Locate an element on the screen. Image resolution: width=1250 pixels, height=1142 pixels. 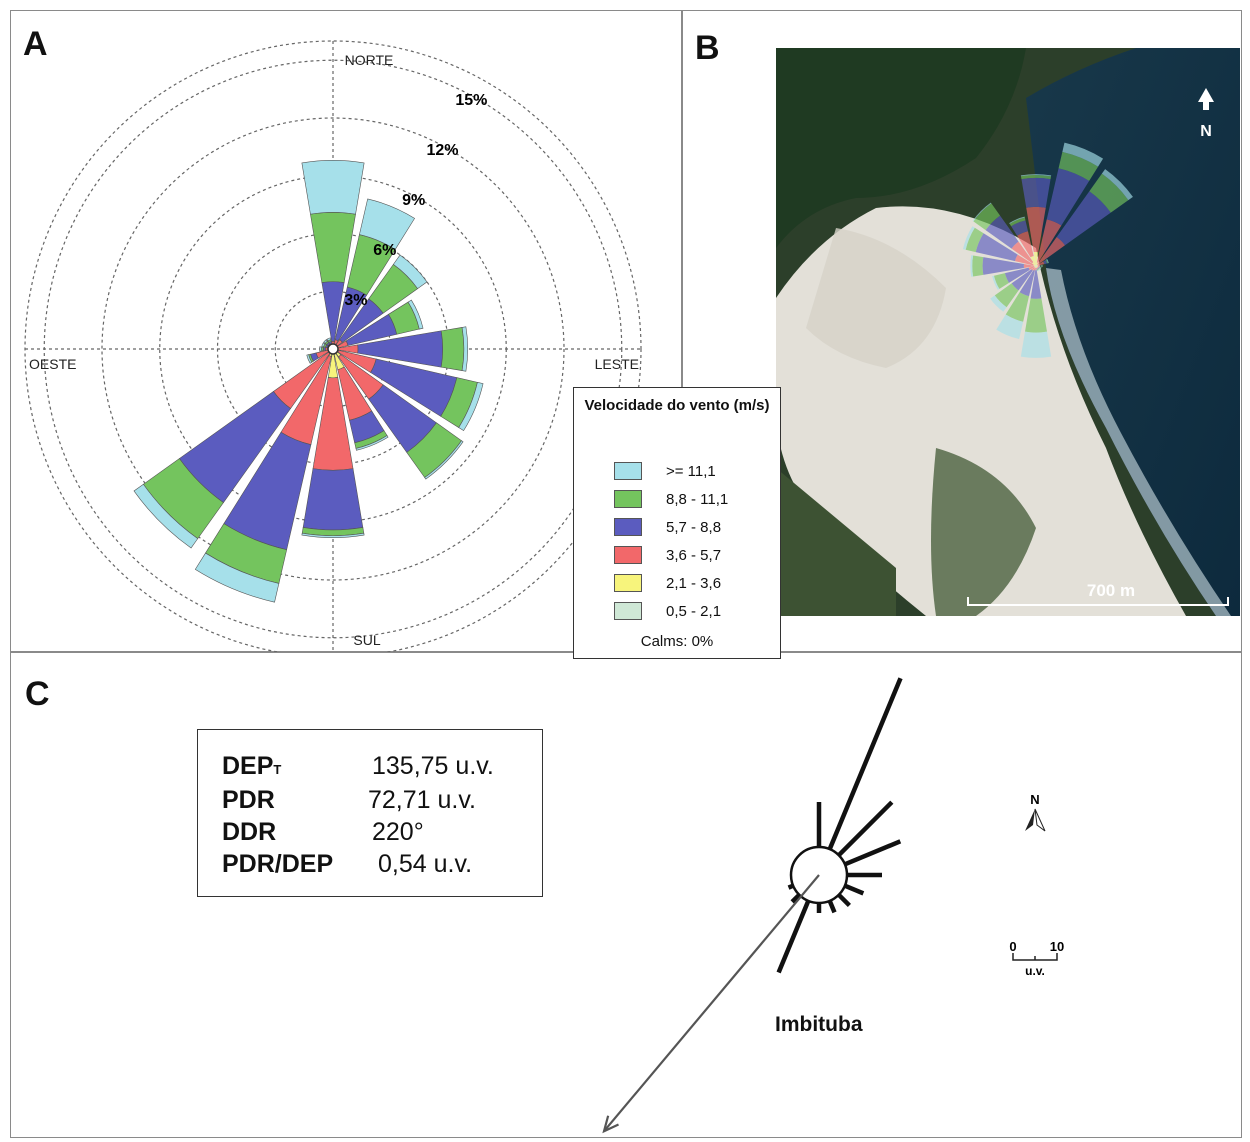
rose-cardinal-label: OESTE is located at coordinates (52, 364).